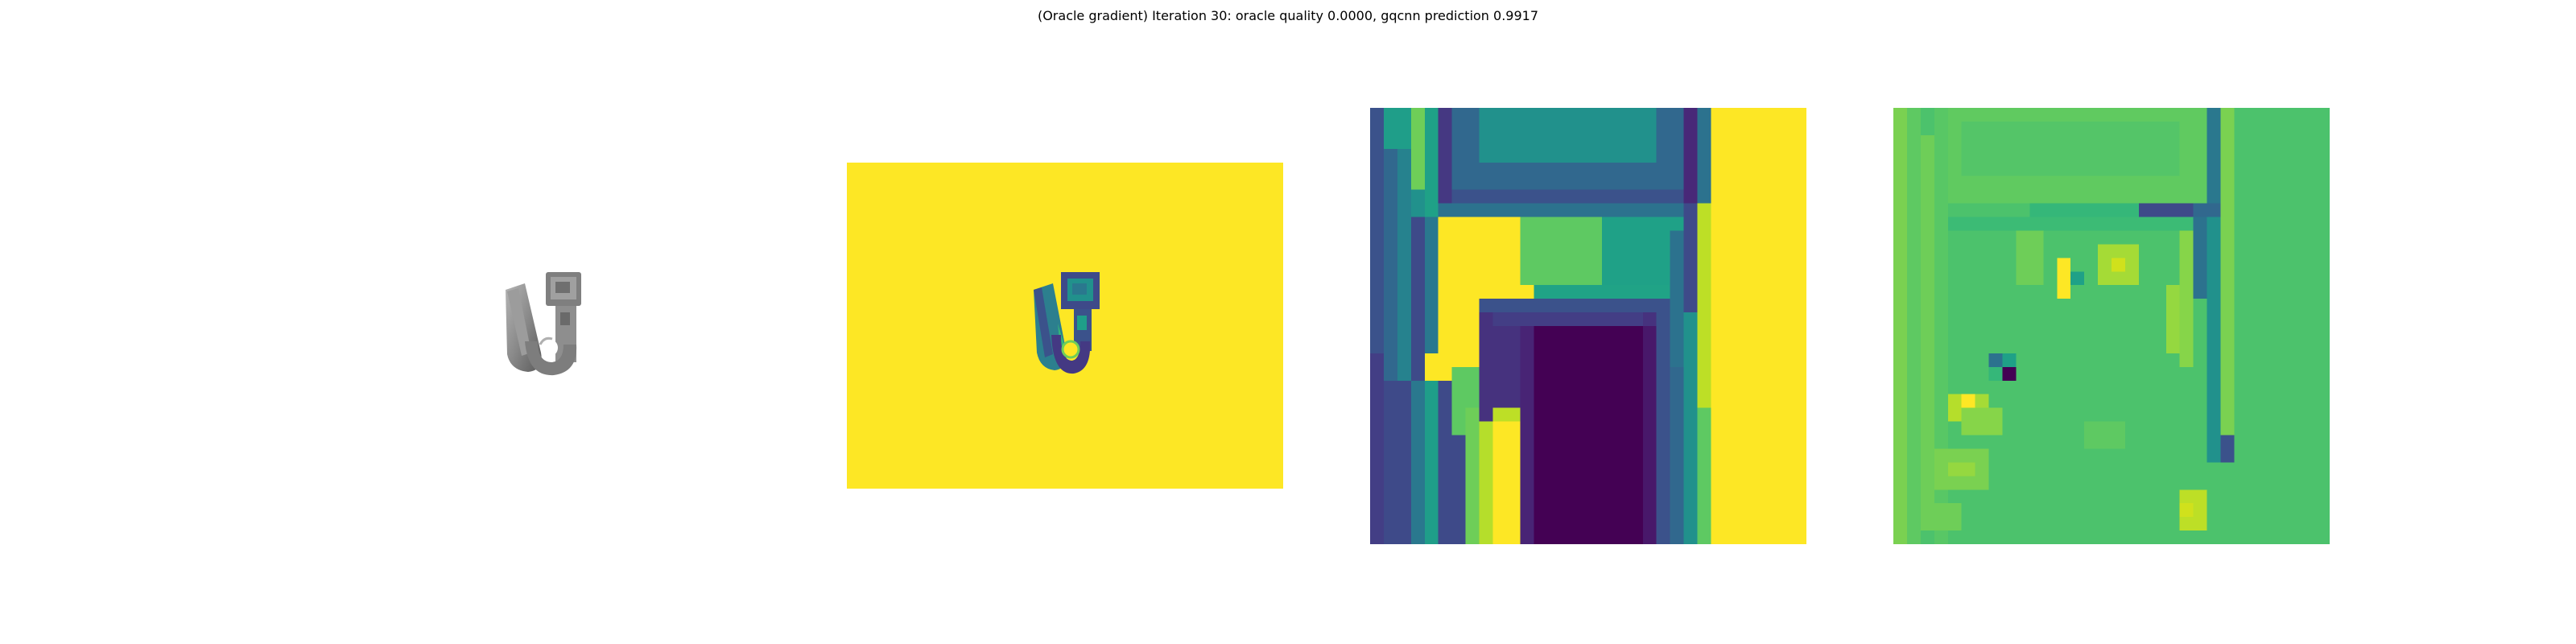  Describe the element at coordinates (543, 324) in the screenshot. I see `rendered-object-image` at that location.